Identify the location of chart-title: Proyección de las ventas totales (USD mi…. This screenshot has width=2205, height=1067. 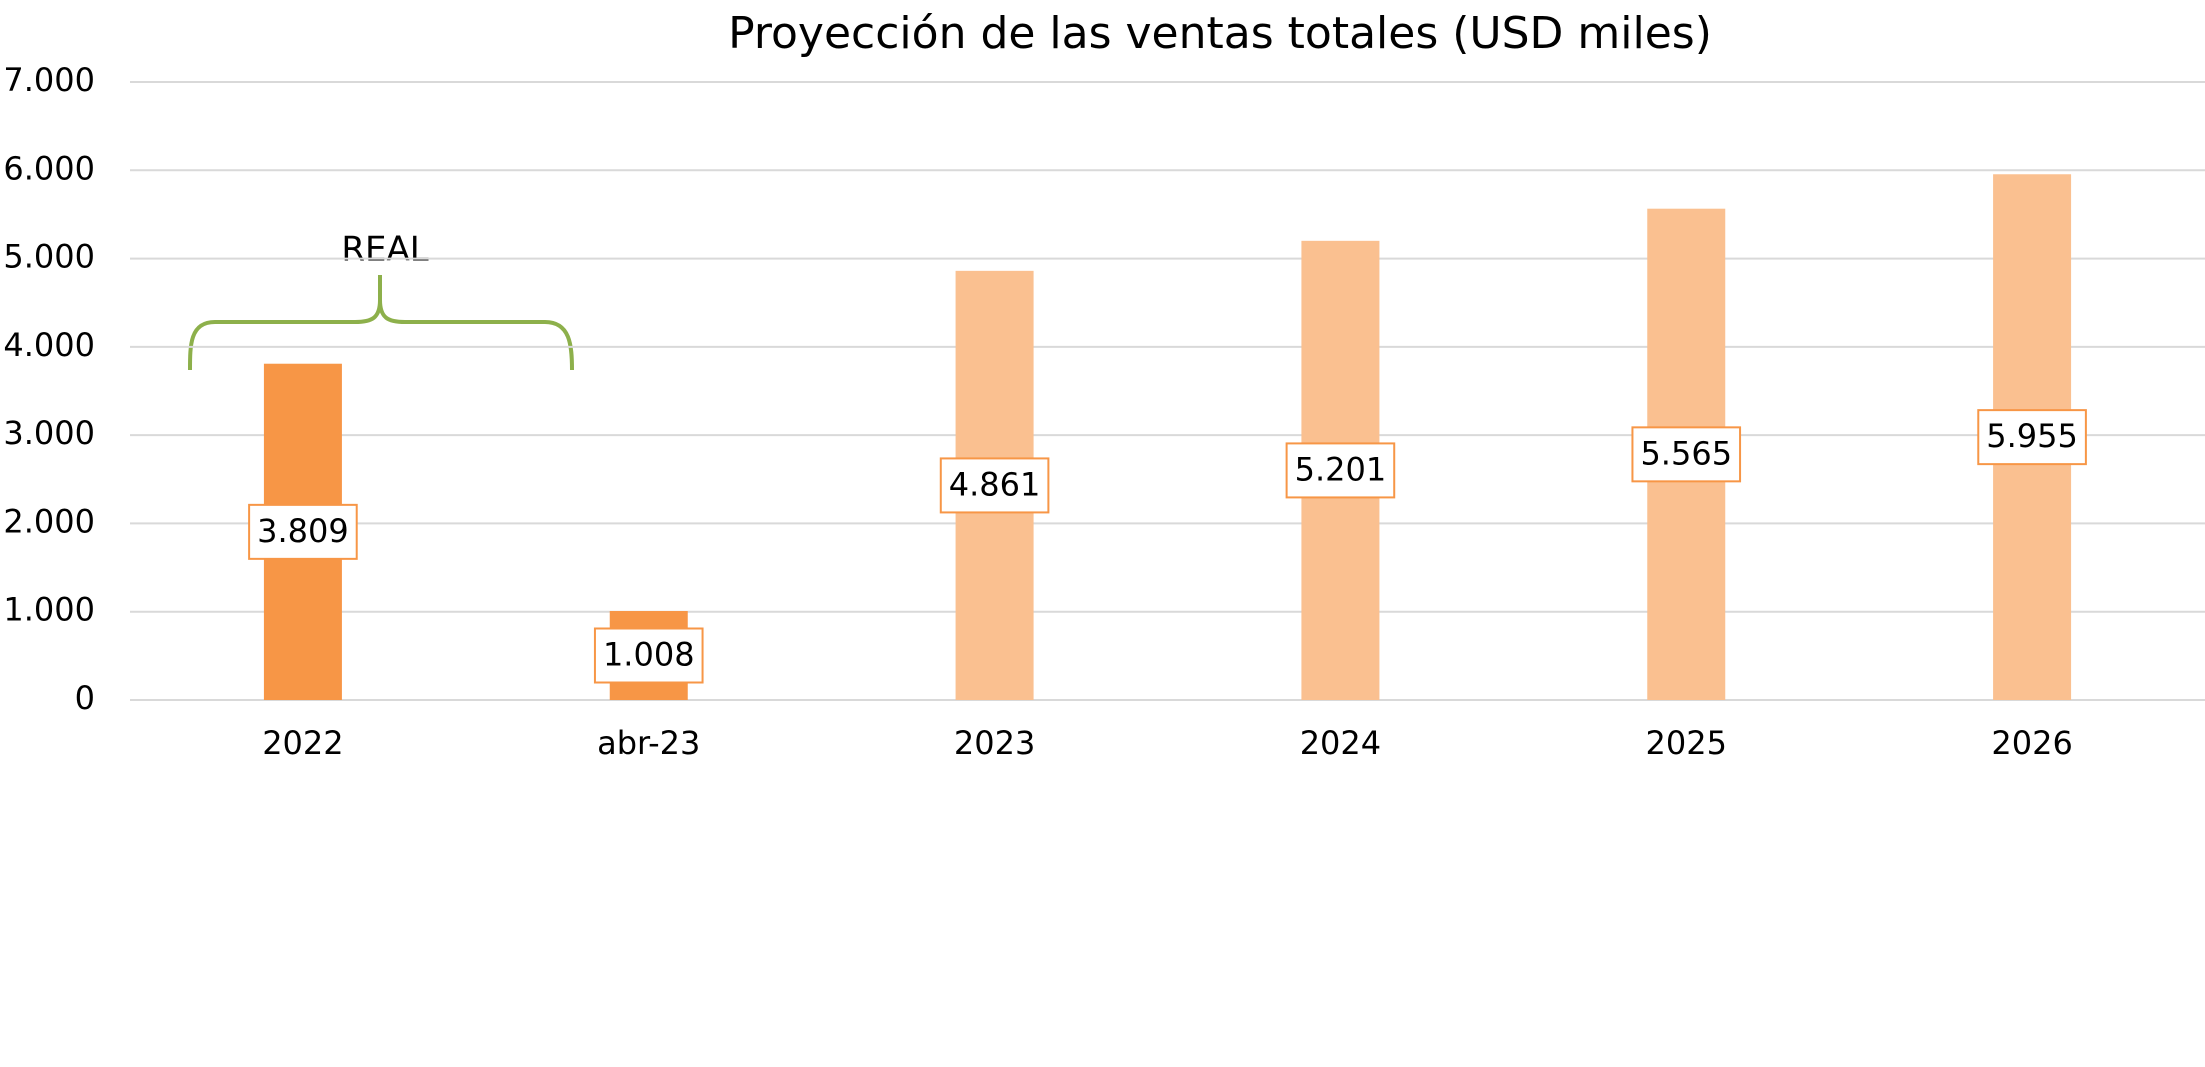
(1220, 33).